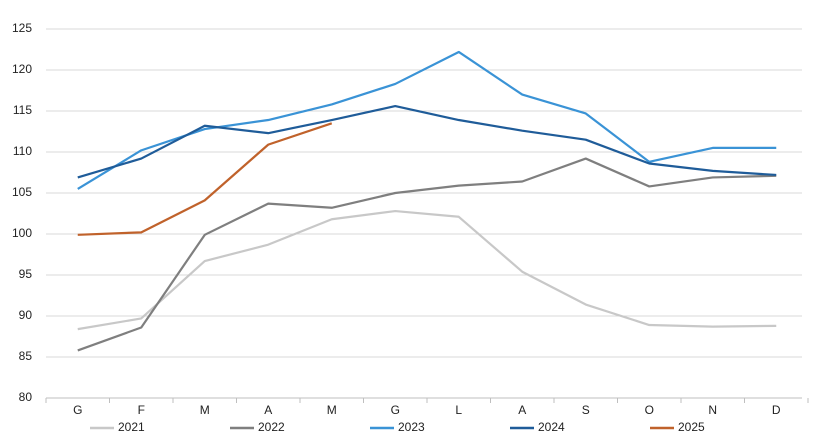 Image resolution: width=820 pixels, height=448 pixels. Describe the element at coordinates (141, 410) in the screenshot. I see `x-tick-label: F` at that location.